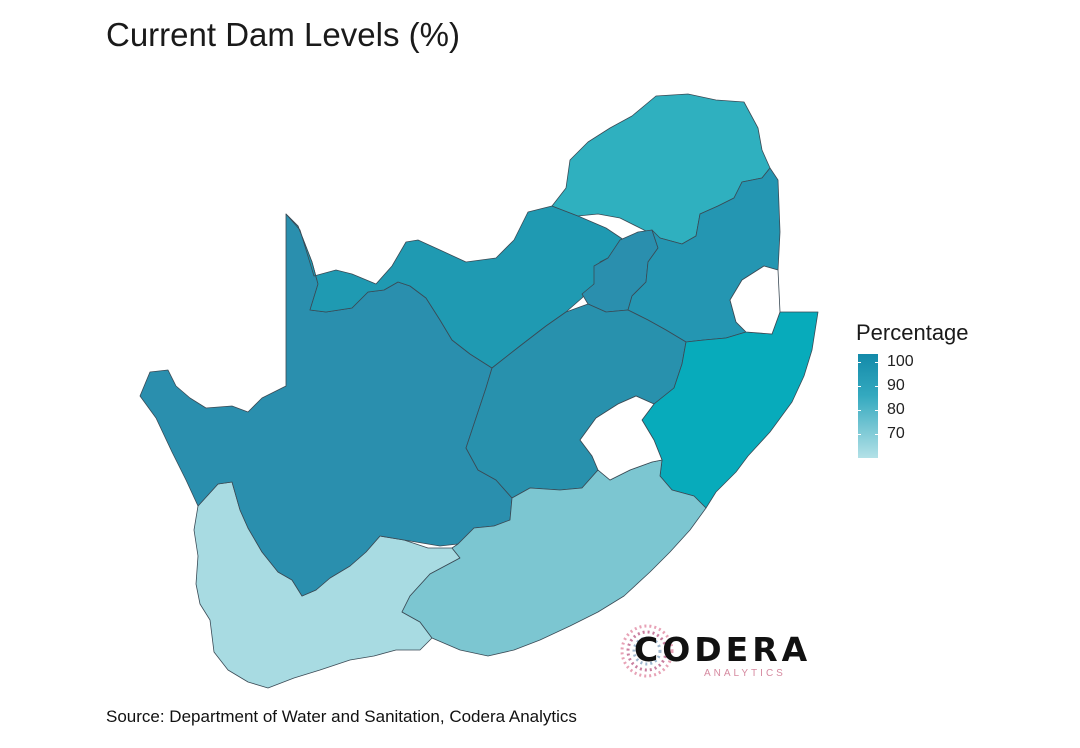  I want to click on logo-mark-icon, so click(647, 651).